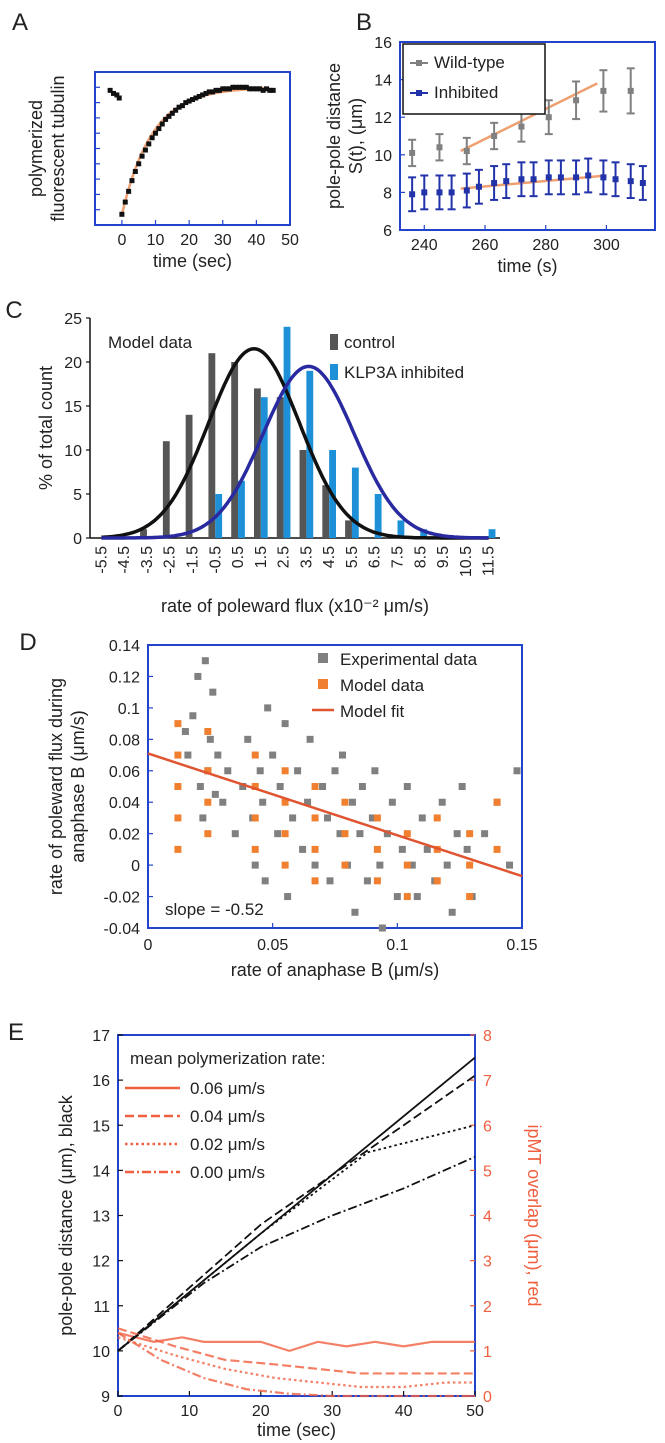 This screenshot has width=665, height=1443. I want to click on legend-title: mean polymerization rate:, so click(228, 1058).